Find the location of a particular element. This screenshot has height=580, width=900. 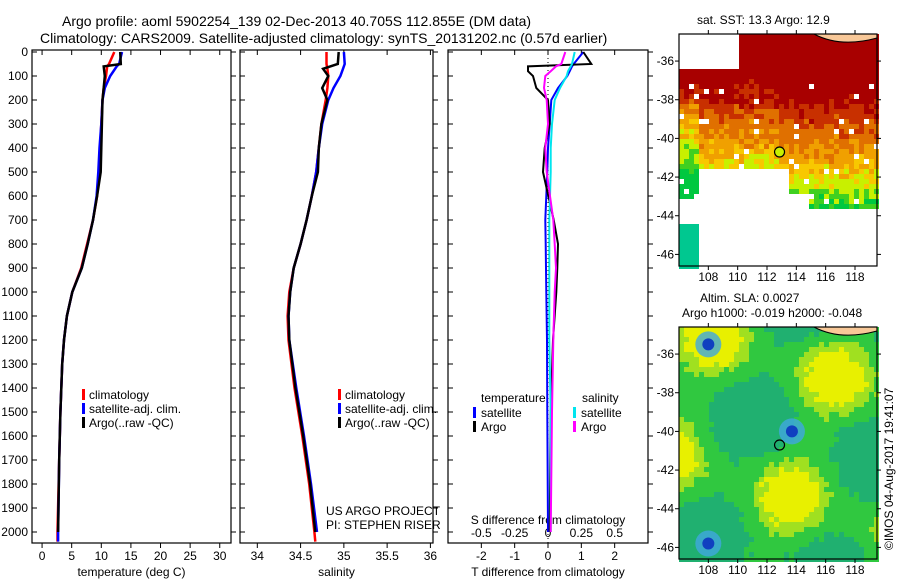

y-tick-label: 900 is located at coordinates (18, 268).